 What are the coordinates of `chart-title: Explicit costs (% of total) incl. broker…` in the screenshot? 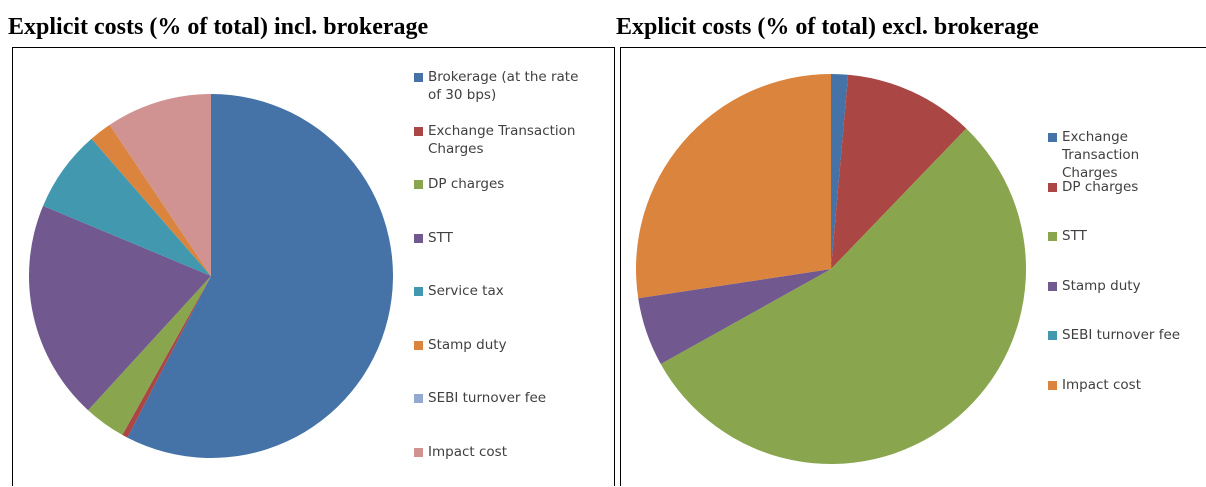 It's located at (218, 27).